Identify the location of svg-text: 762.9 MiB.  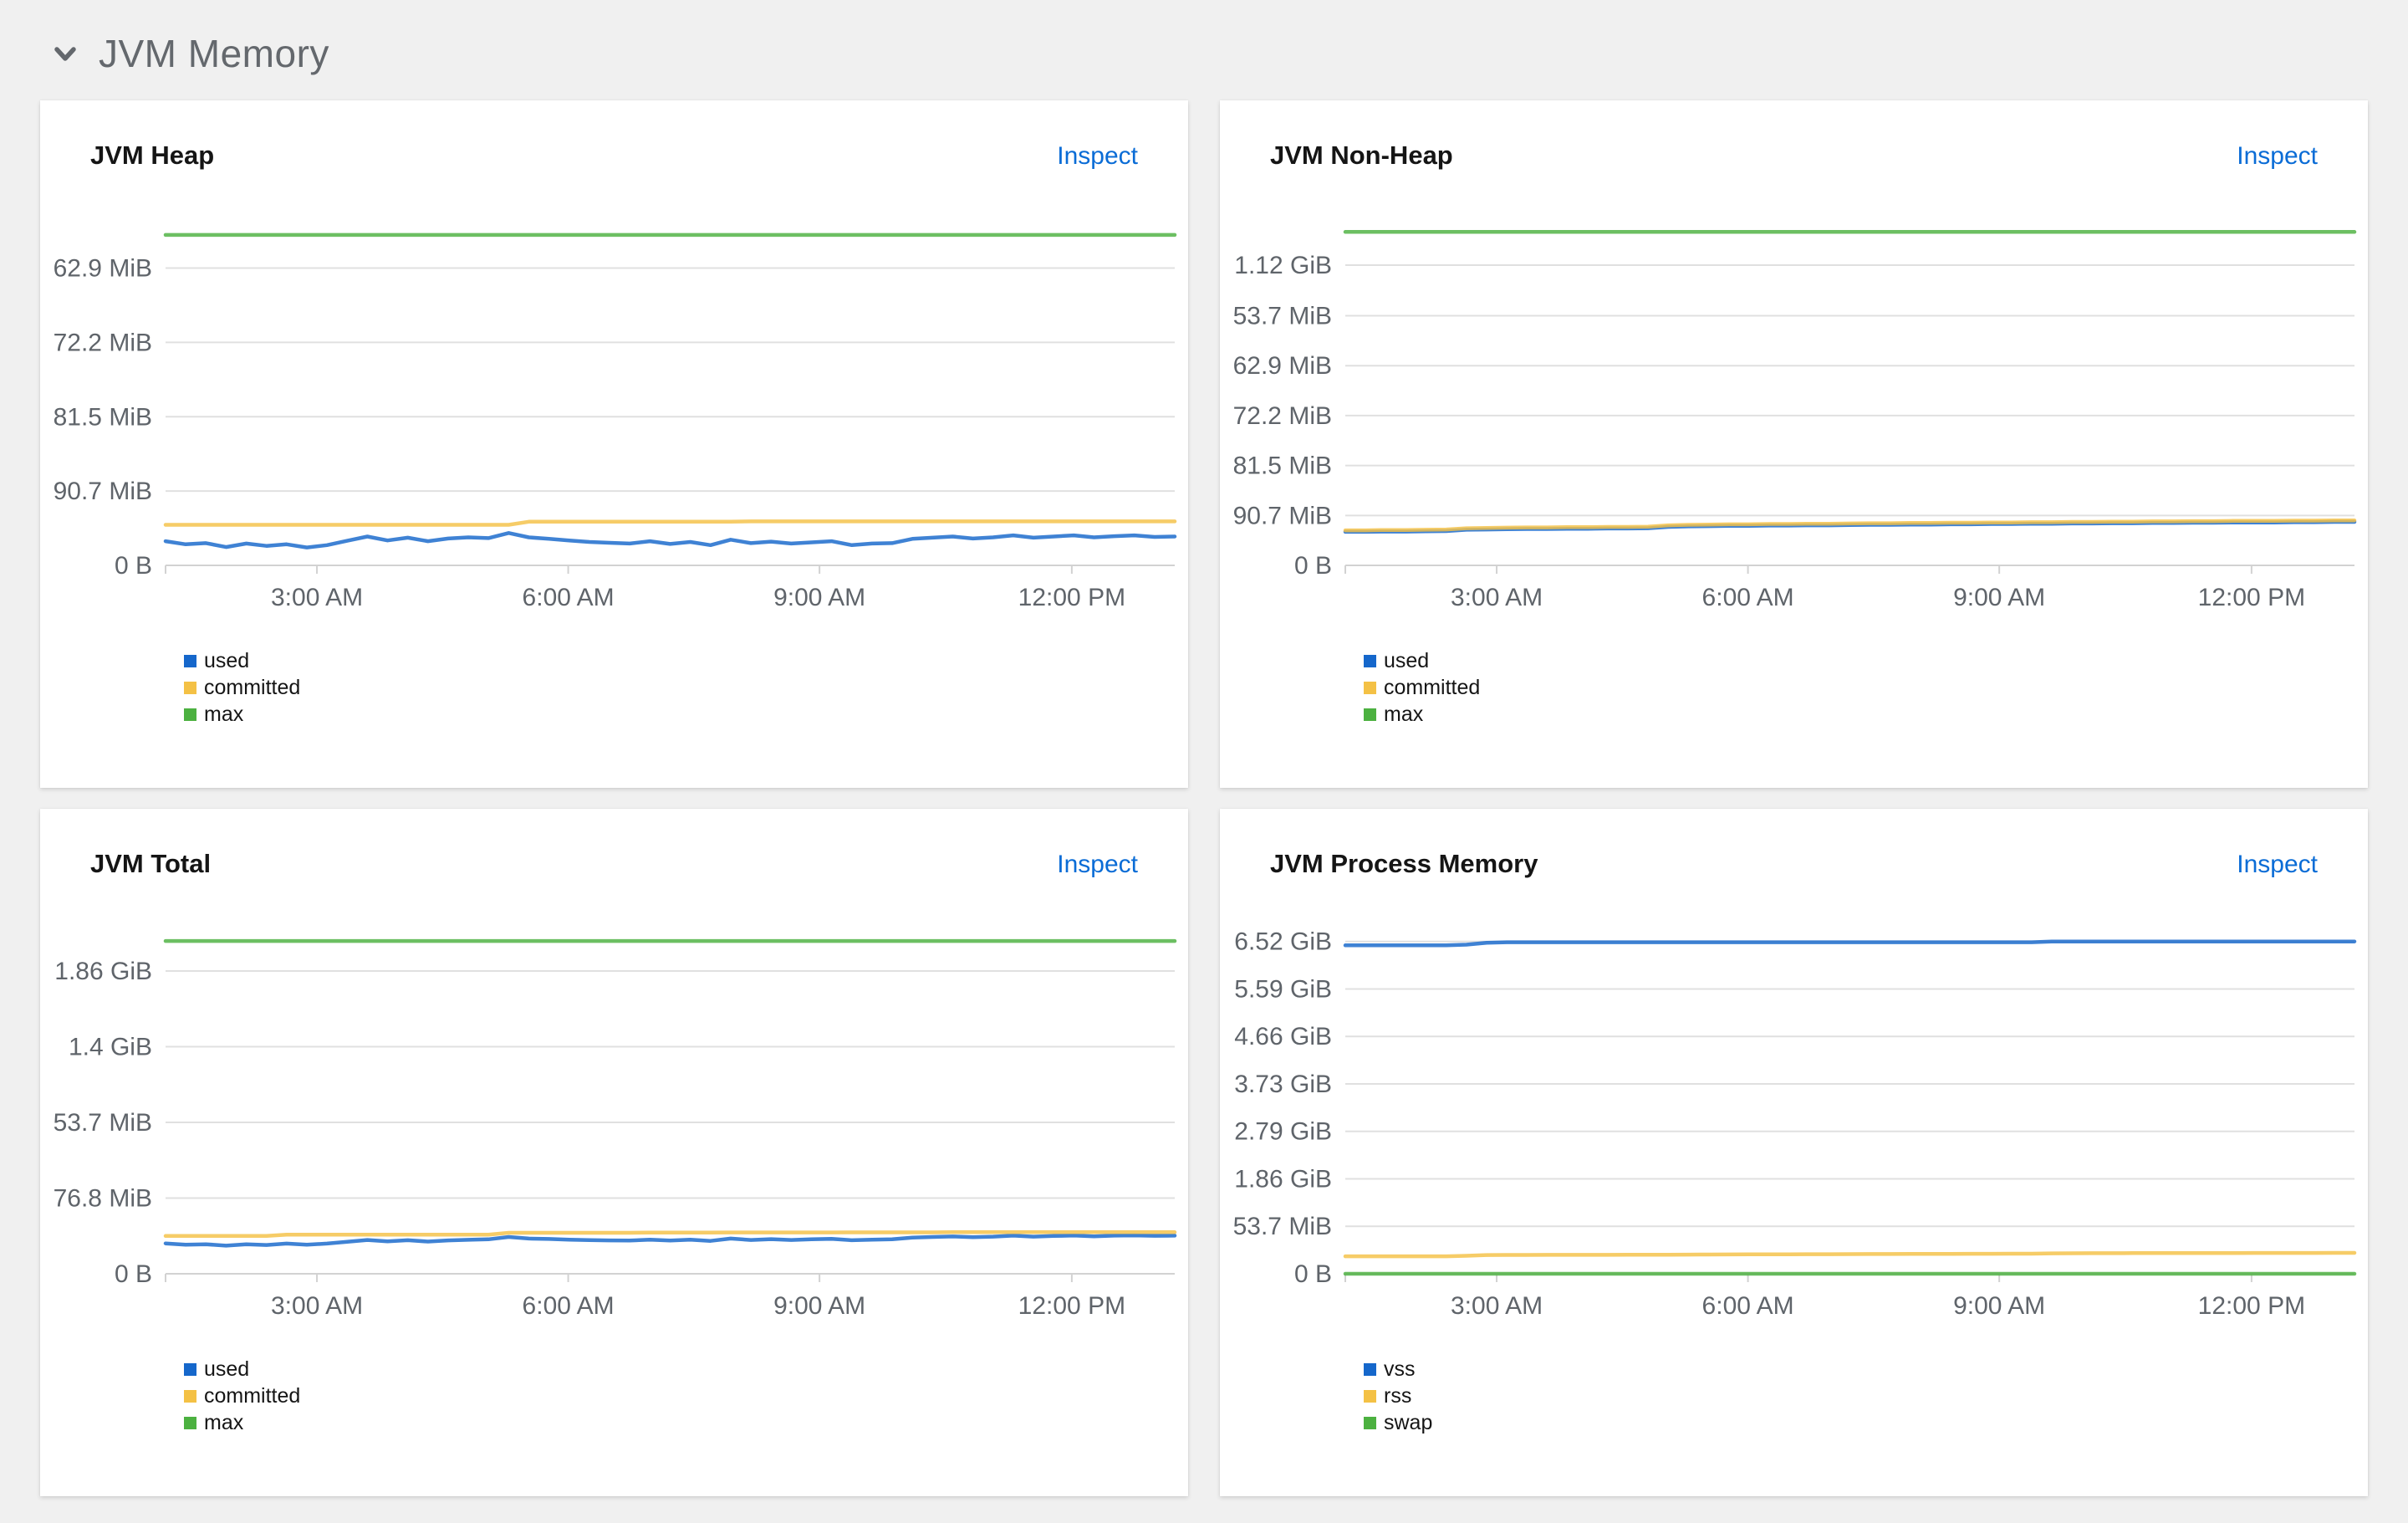
(103, 269).